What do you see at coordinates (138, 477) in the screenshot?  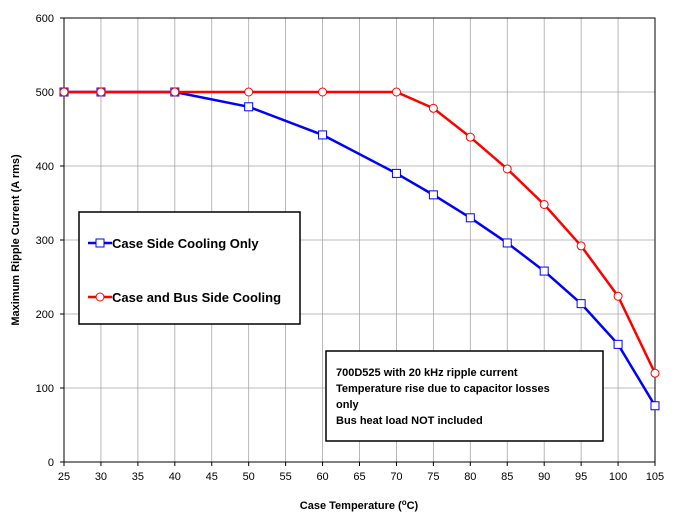 I see `x-tick-label: 35` at bounding box center [138, 477].